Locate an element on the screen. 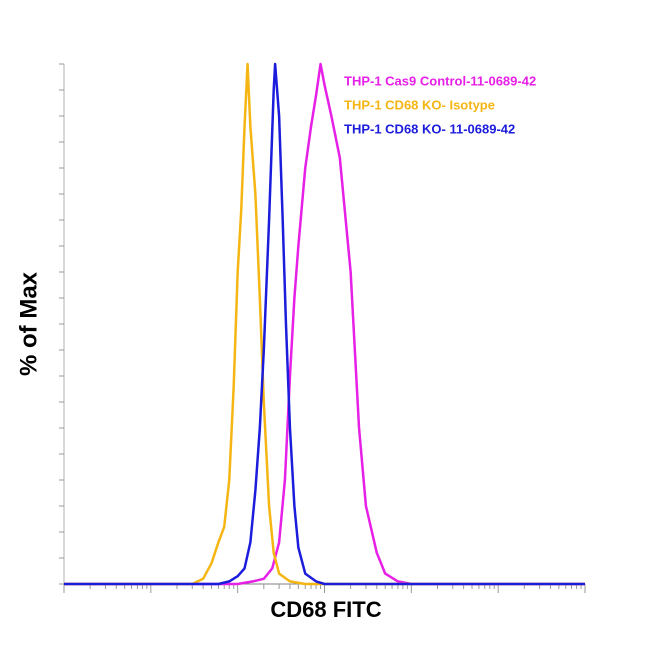 The image size is (650, 650). legend-entry: THP-1 Cas9 Control-11-0689-42 is located at coordinates (440, 80).